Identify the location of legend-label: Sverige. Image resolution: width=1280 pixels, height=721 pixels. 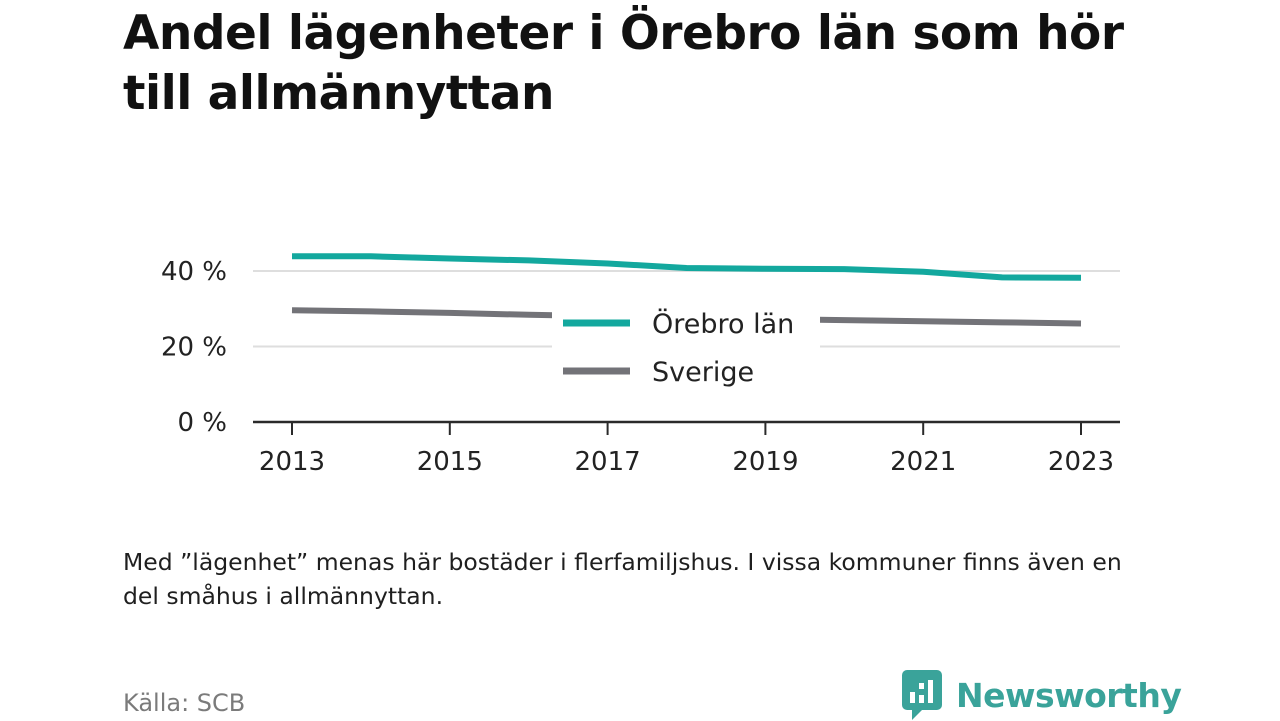
(703, 372).